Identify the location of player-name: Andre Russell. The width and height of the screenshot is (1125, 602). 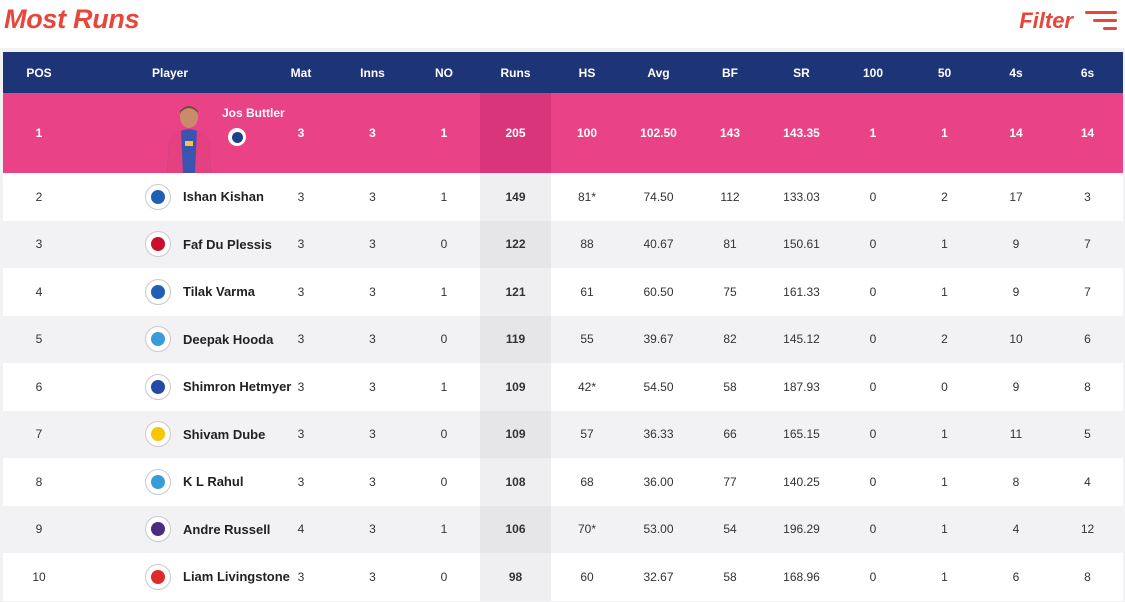
(227, 529).